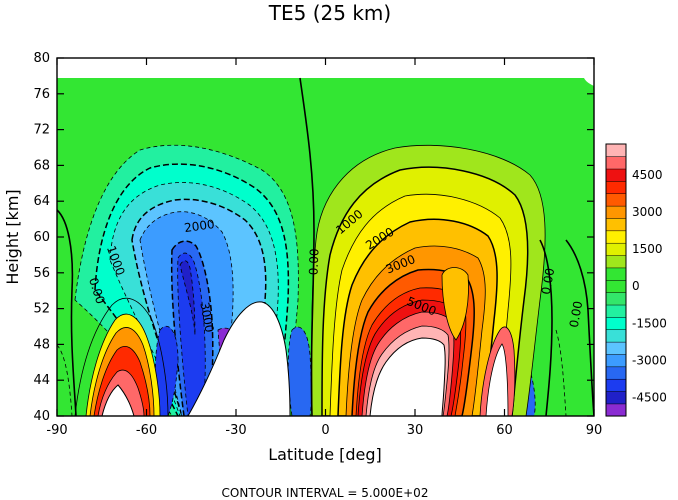  I want to click on y-tick-label: 64, so click(41, 201).